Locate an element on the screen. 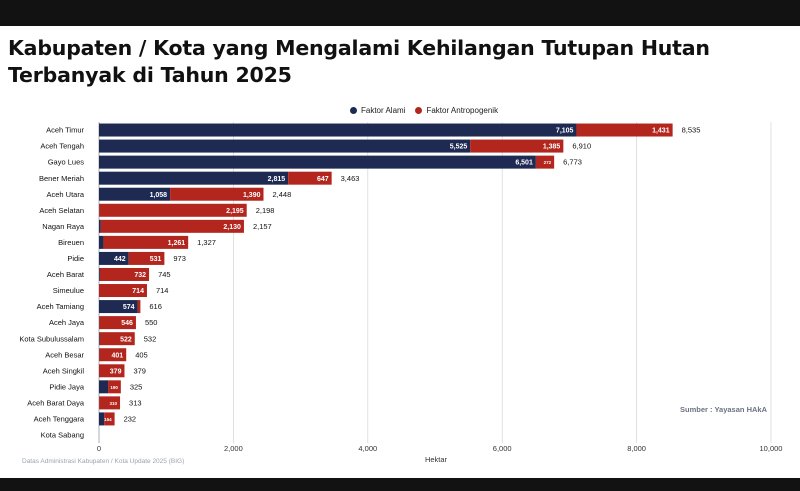  data-label-antropogenik: 1,431 is located at coordinates (661, 131).